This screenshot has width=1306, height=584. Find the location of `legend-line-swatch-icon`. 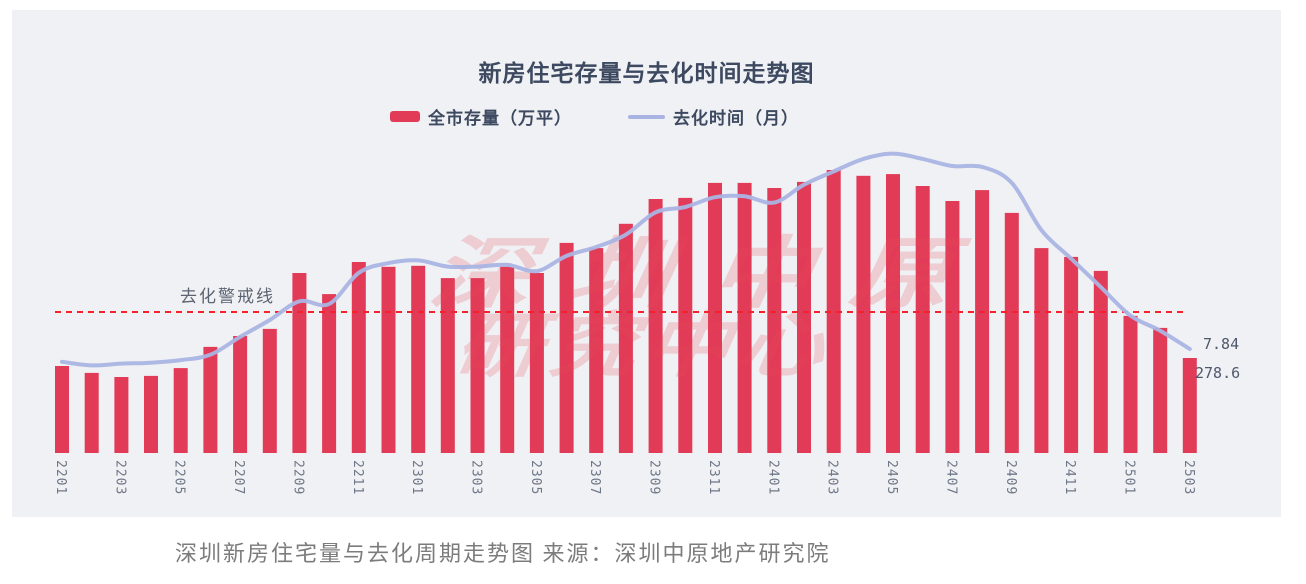

legend-line-swatch-icon is located at coordinates (646, 116).